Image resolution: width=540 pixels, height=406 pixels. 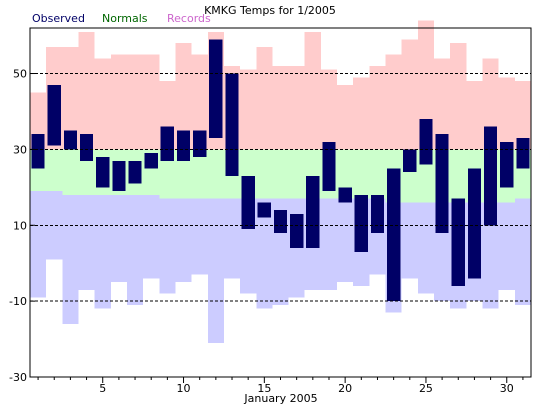 I want to click on y-tick-label: 10, so click(x=20, y=225).